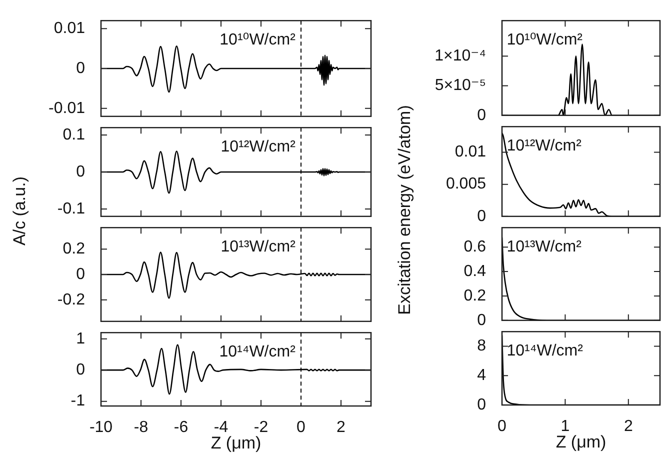 This screenshot has width=665, height=469. What do you see at coordinates (475, 247) in the screenshot?
I see `y-tick-label: 0.6` at bounding box center [475, 247].